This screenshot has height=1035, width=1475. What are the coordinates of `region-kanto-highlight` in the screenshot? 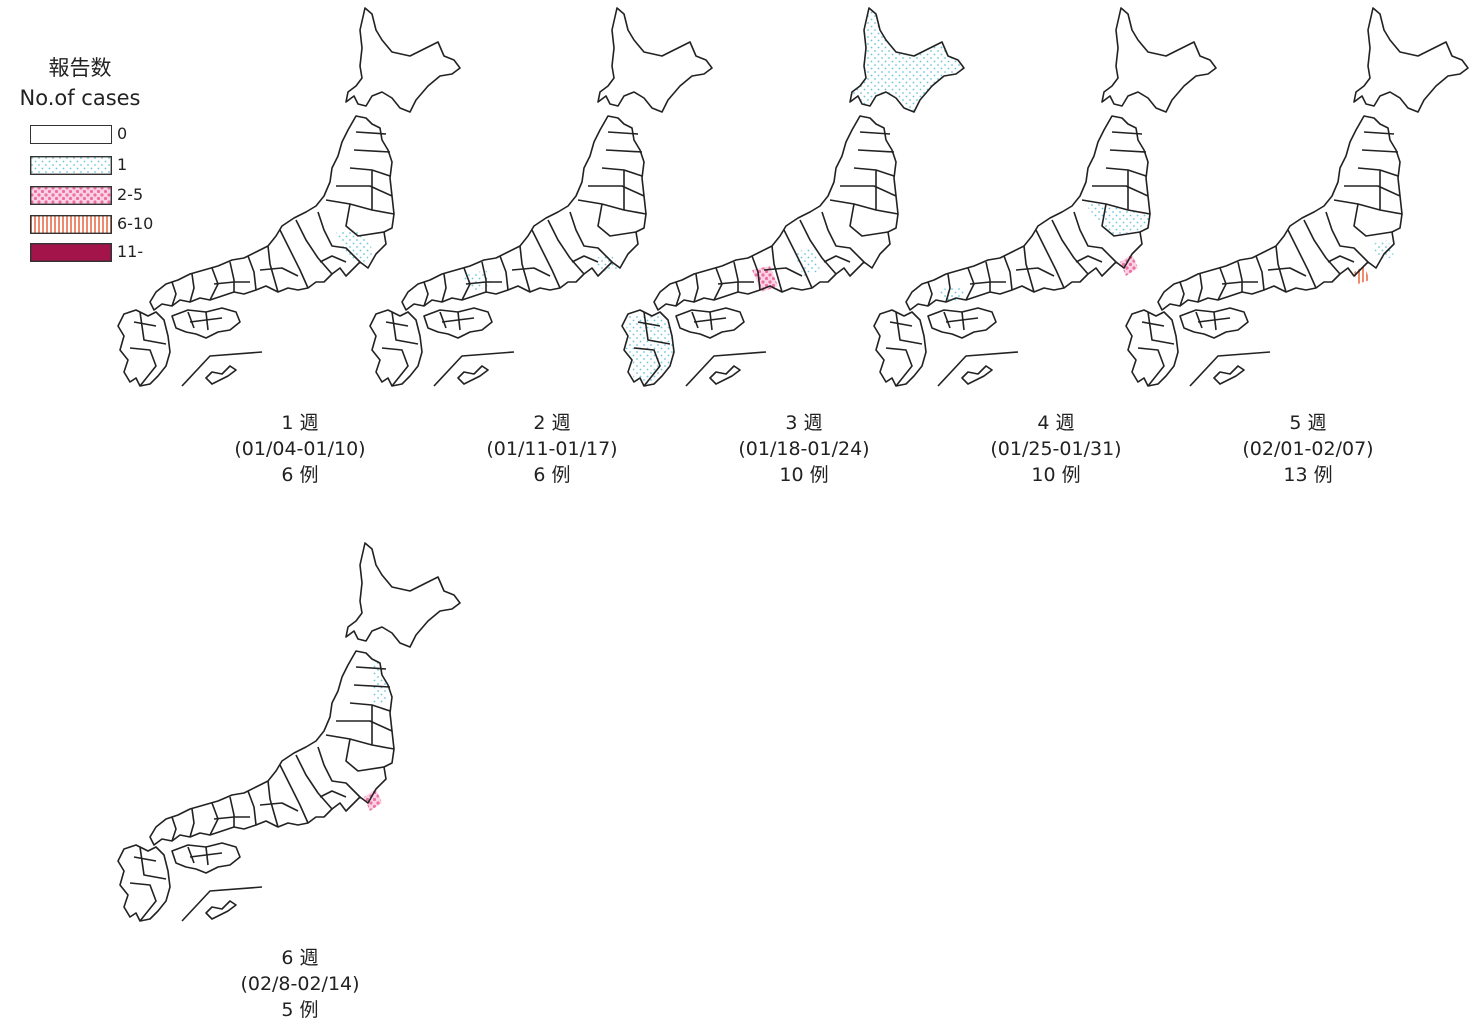 It's located at (355, 246).